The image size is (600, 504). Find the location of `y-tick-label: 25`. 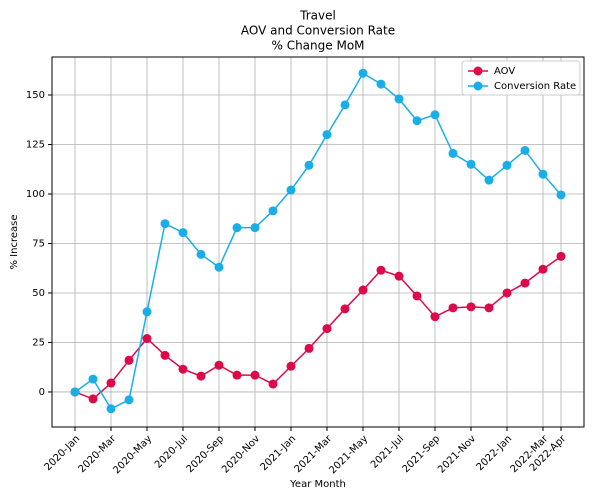

y-tick-label: 25 is located at coordinates (38, 342).